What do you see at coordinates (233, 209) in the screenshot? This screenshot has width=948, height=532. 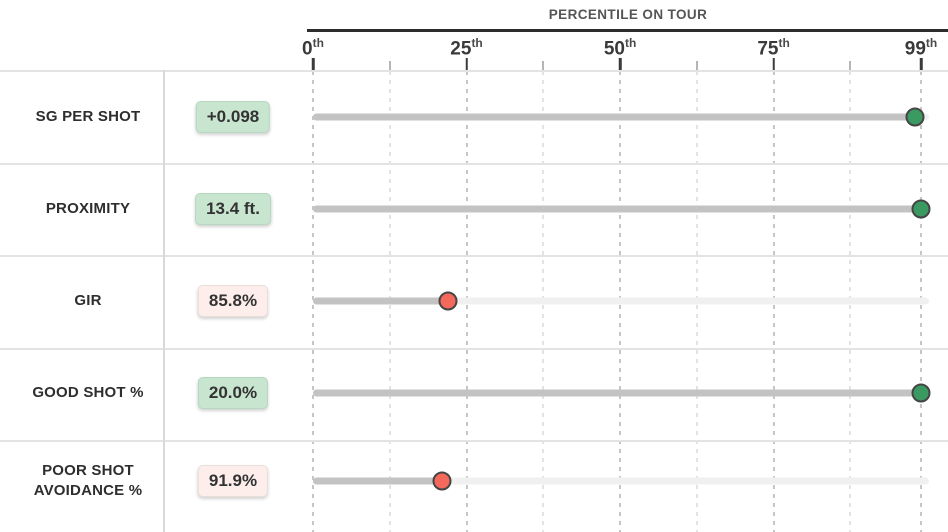 I see `stat-value-badge: 13.4 ft.` at bounding box center [233, 209].